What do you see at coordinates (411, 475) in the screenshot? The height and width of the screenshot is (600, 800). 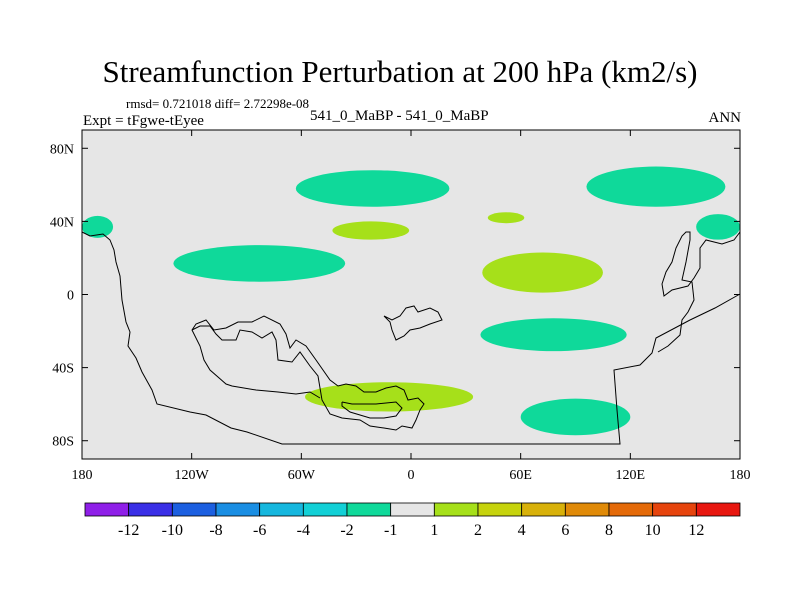 I see `x-tick-label: 0` at bounding box center [411, 475].